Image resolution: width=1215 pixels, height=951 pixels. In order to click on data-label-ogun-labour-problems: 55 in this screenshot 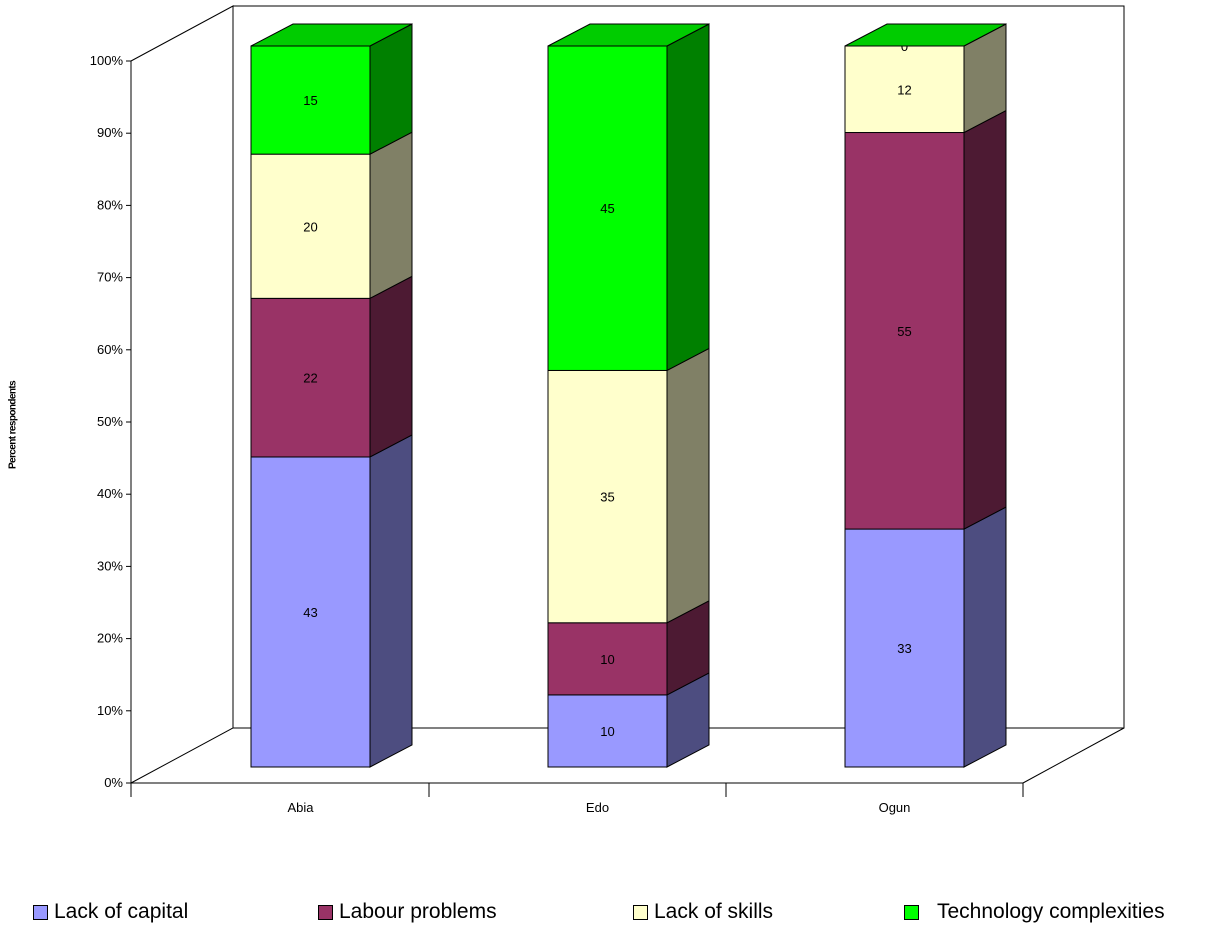, I will do `click(904, 331)`.